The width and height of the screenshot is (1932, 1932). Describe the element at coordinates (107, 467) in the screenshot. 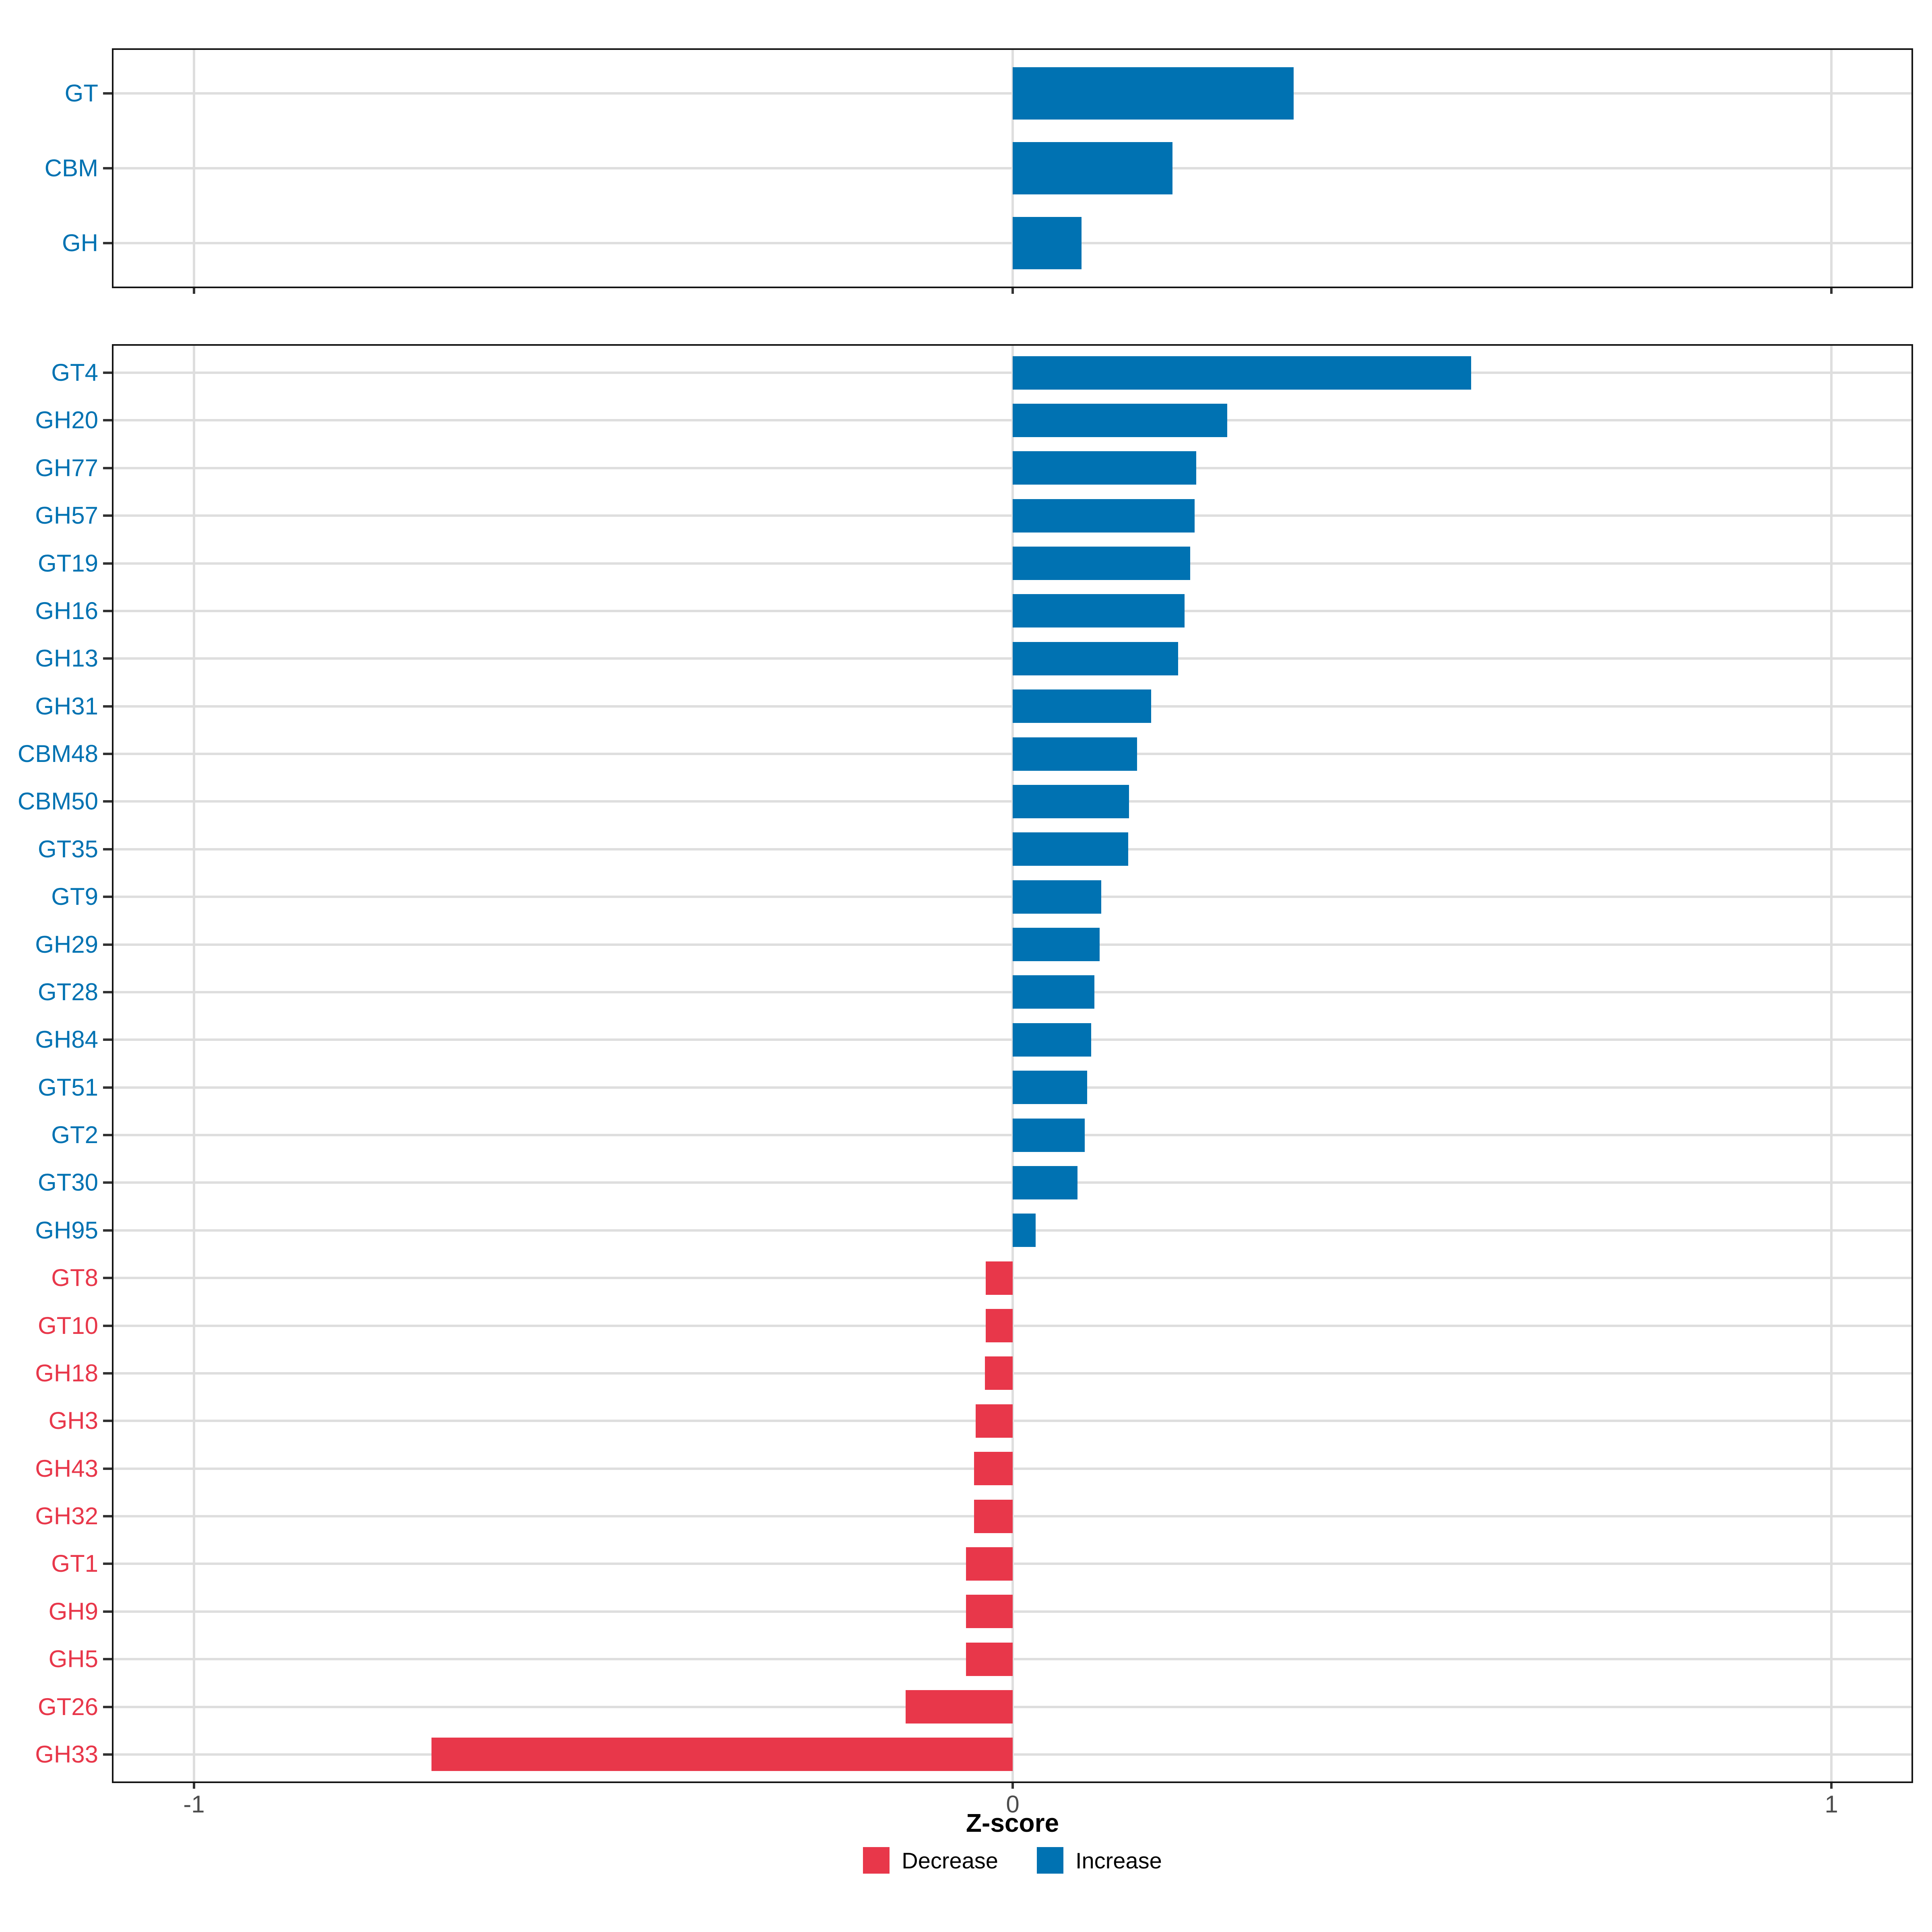

I see `y-tick-GH77` at that location.